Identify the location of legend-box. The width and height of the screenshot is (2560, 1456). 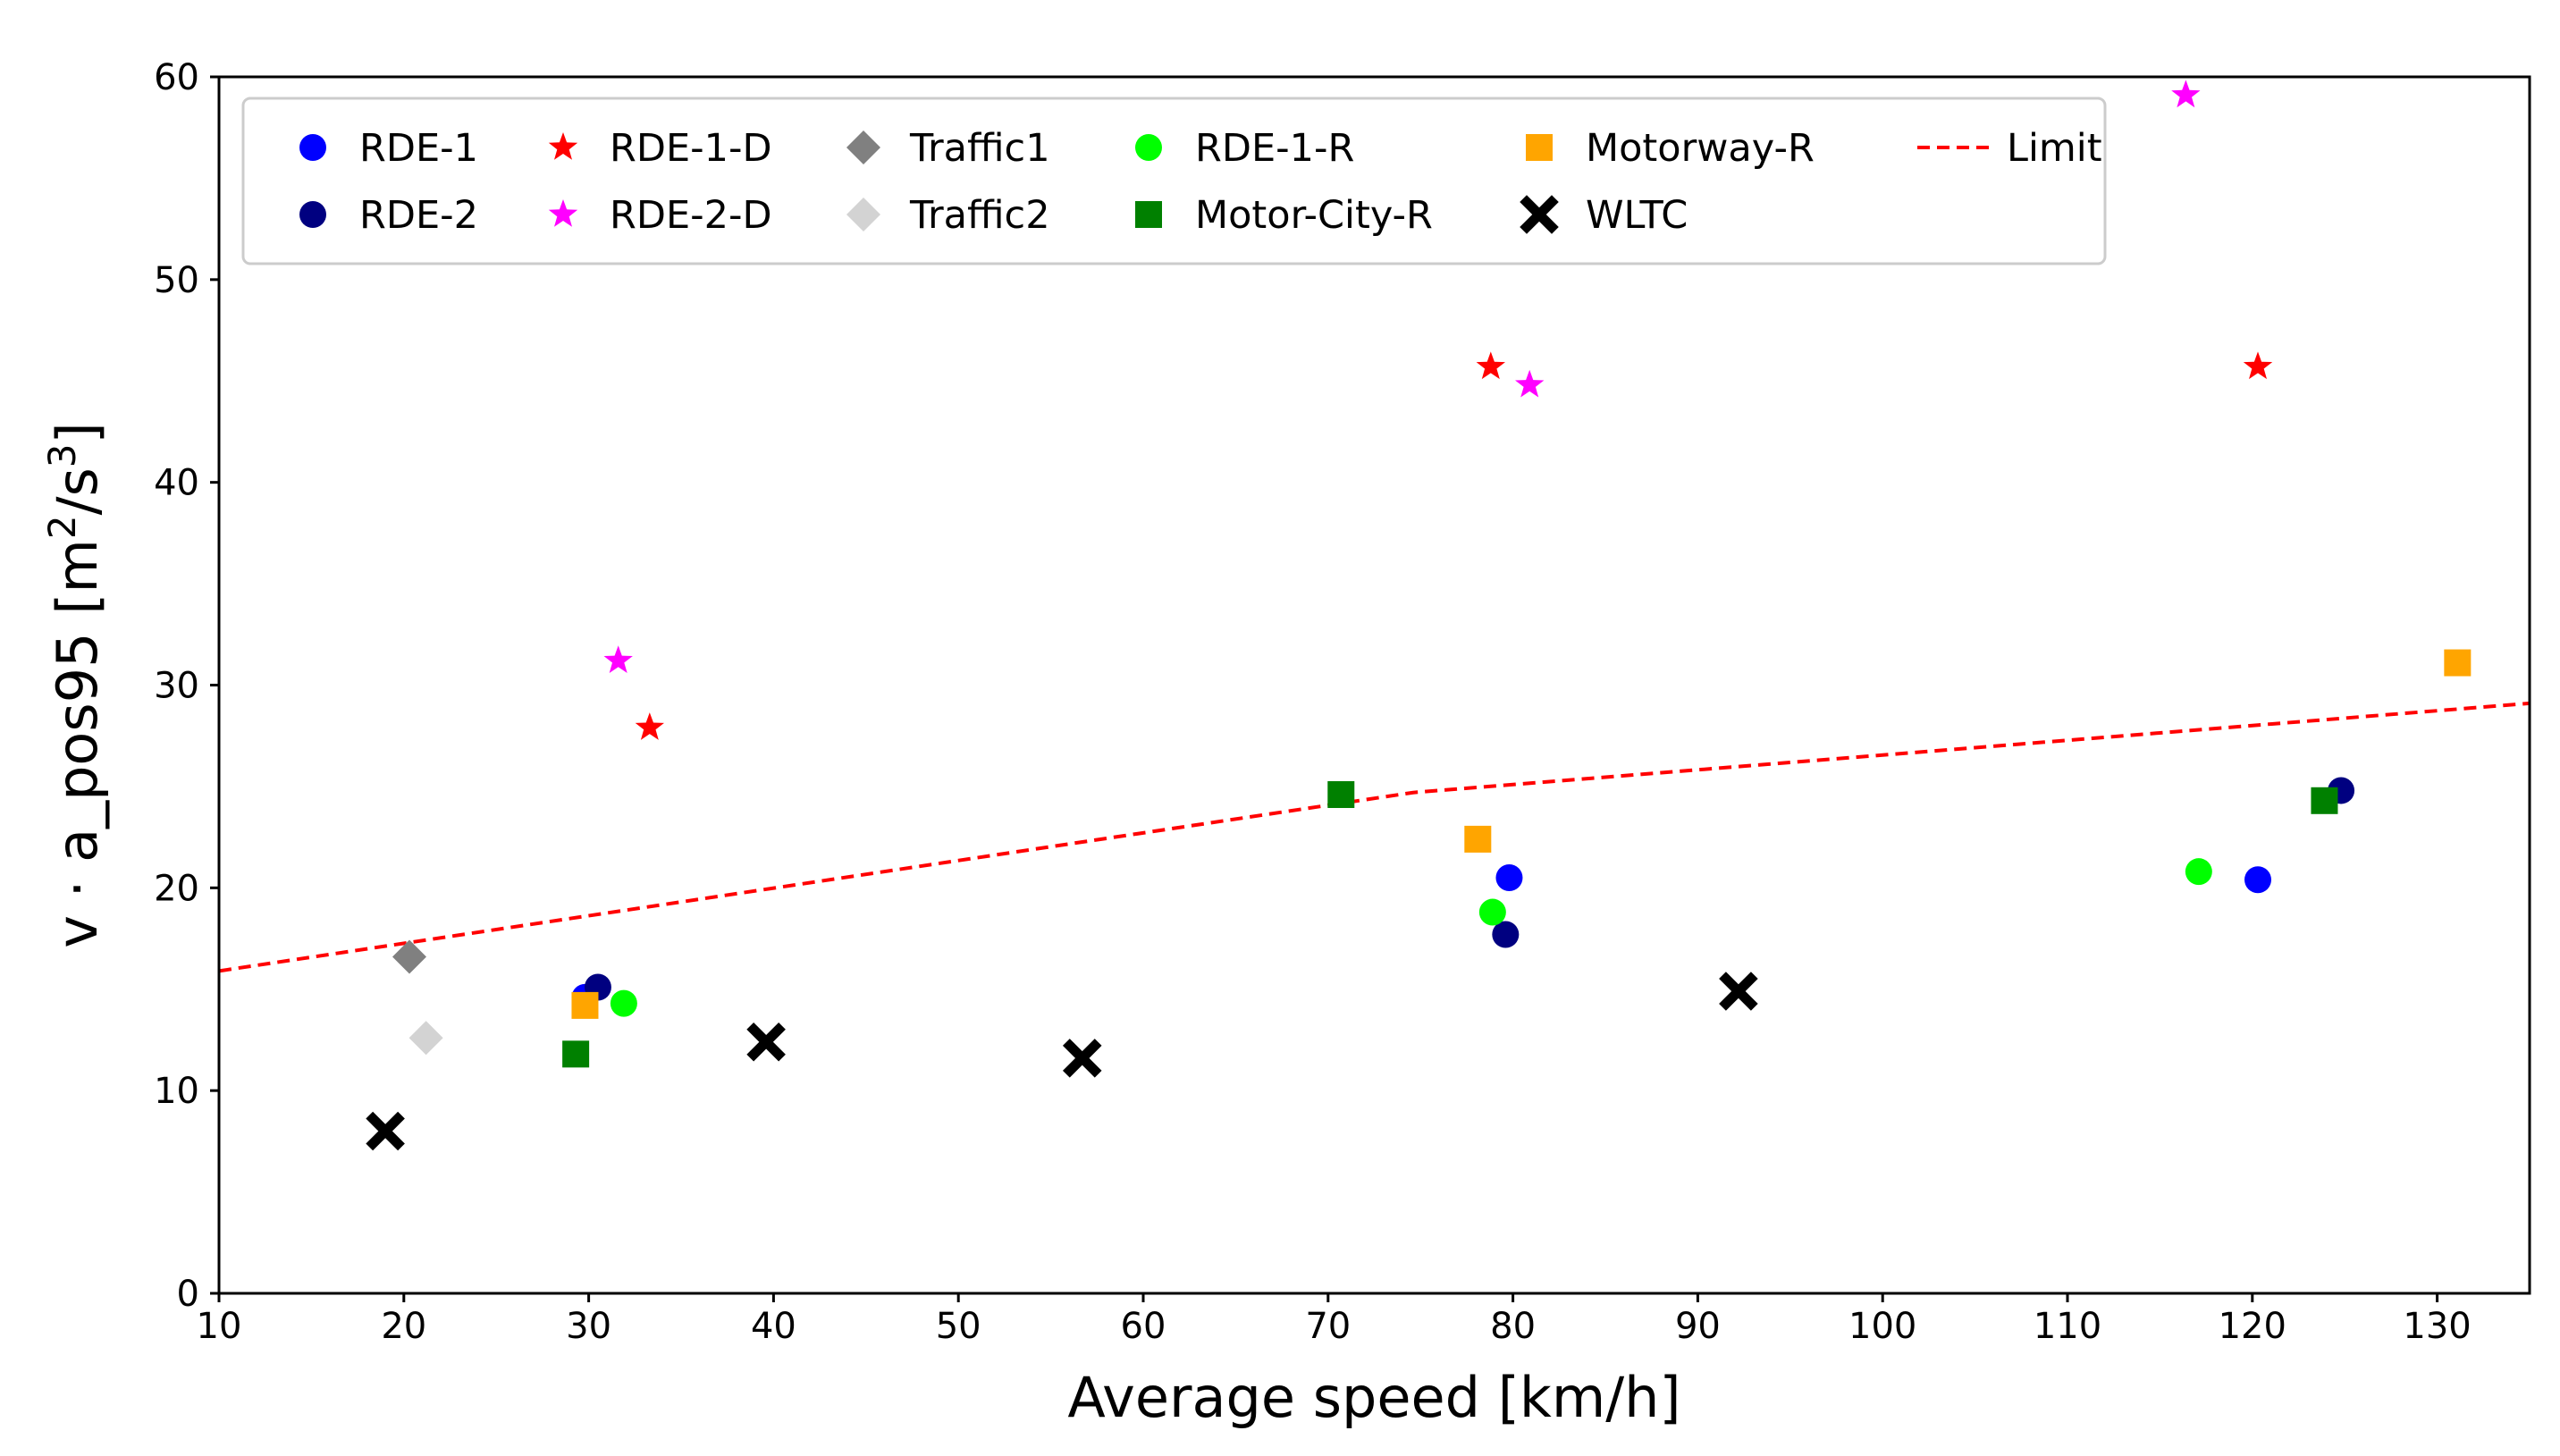
(1174, 181).